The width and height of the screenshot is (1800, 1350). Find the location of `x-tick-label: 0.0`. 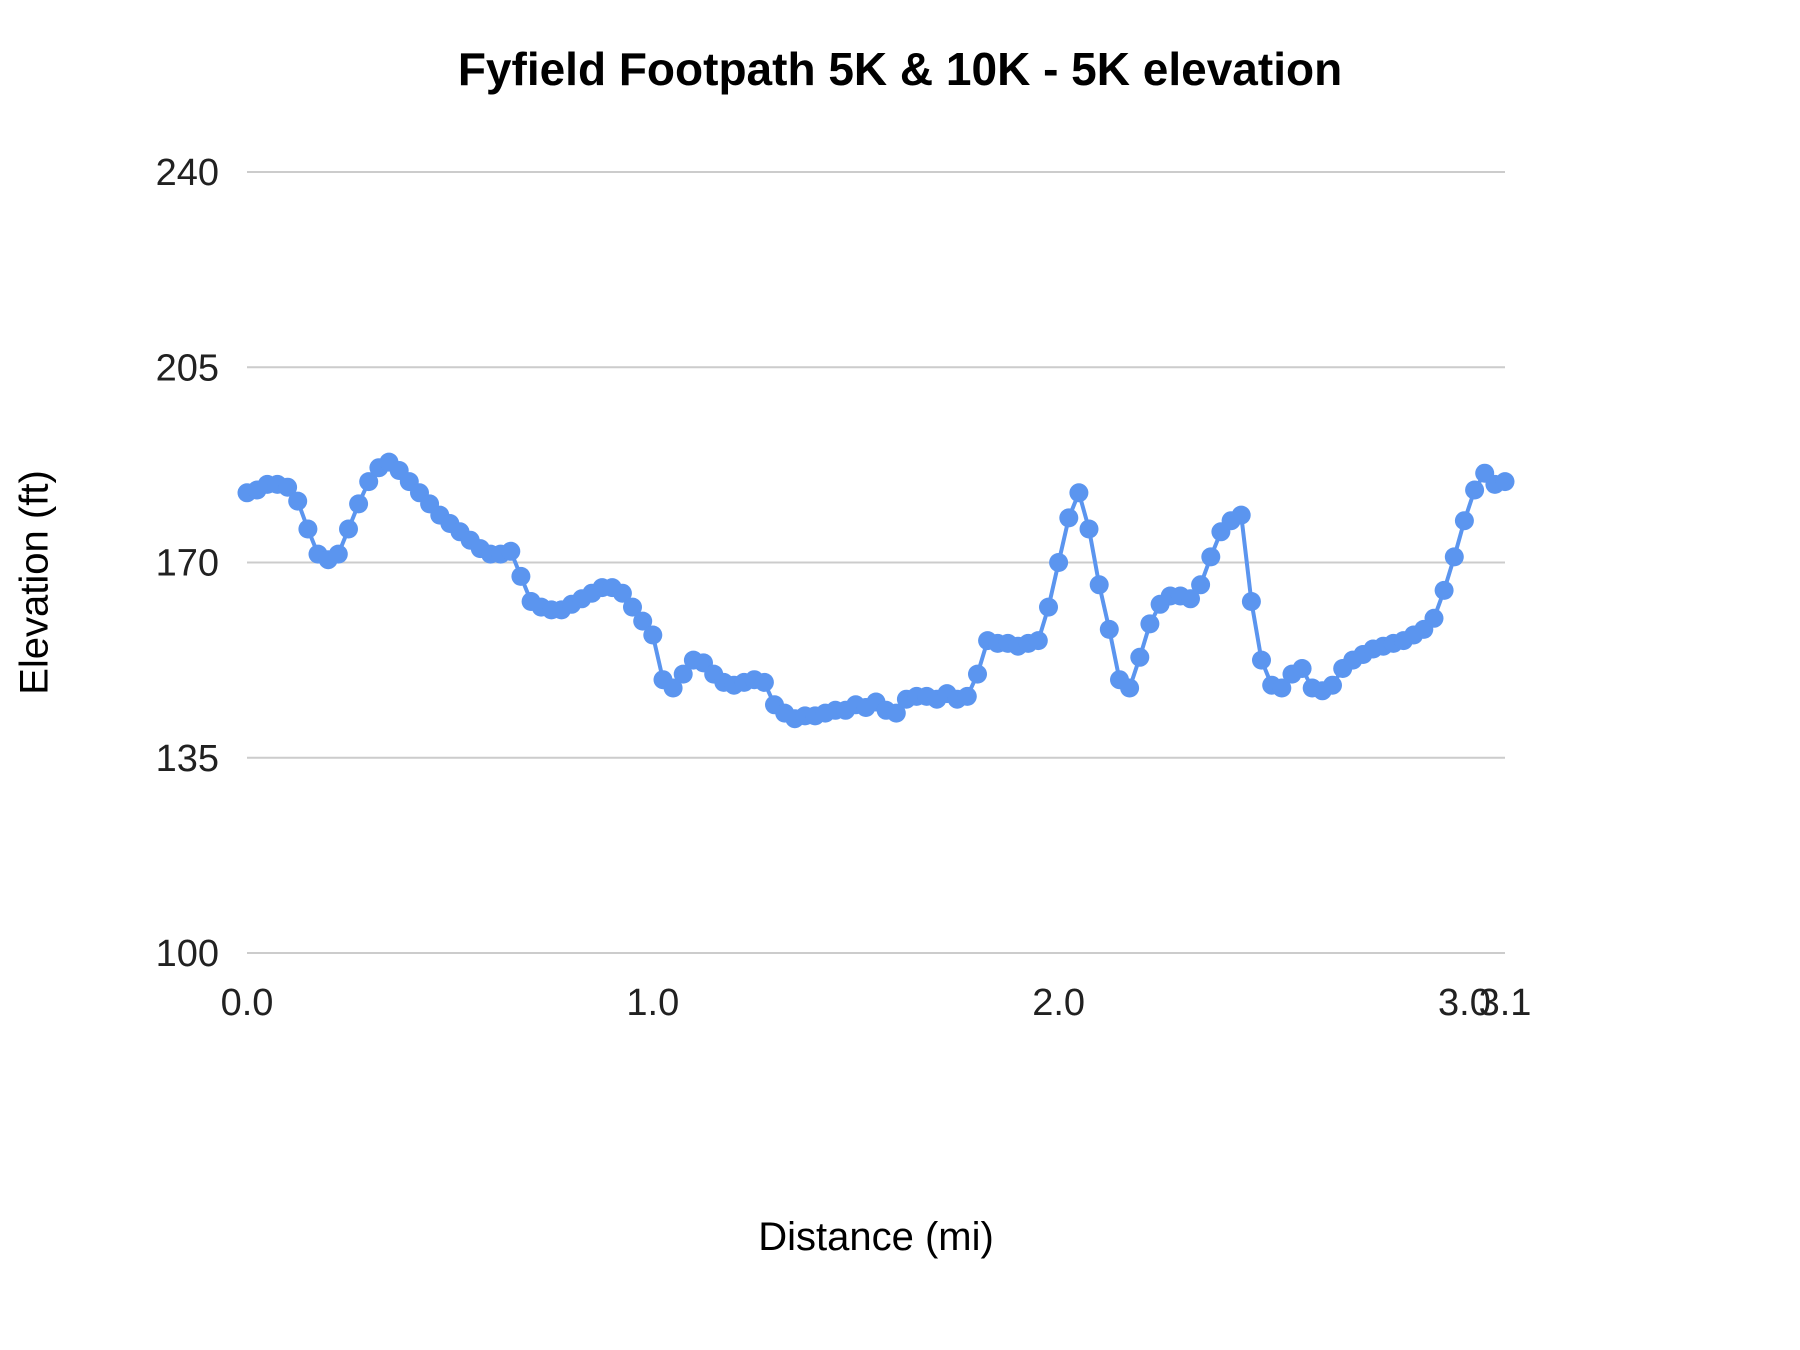

x-tick-label: 0.0 is located at coordinates (247, 1003).